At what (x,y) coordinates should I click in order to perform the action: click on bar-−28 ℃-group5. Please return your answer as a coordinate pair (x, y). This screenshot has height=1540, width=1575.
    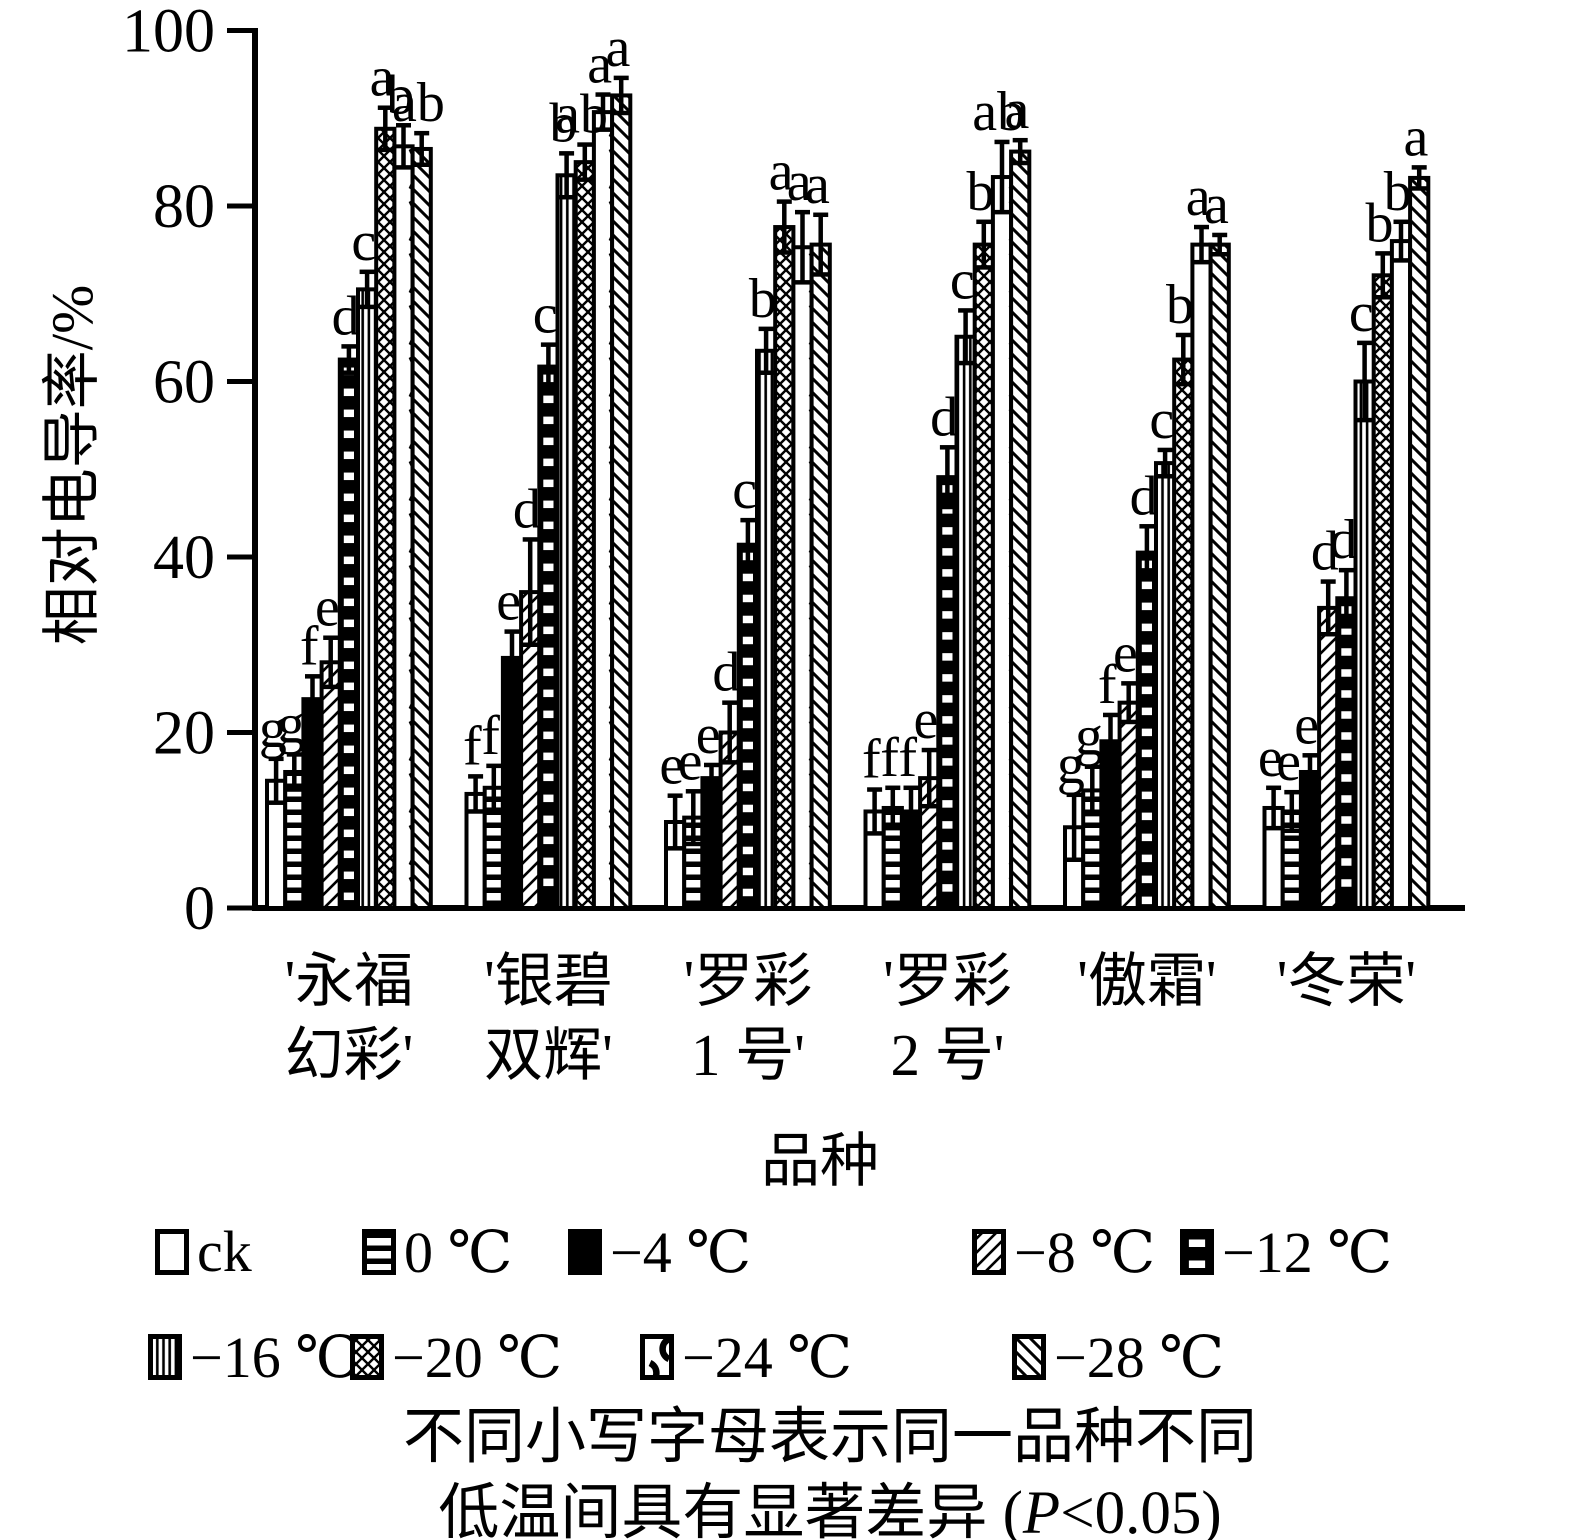
    Looking at the image, I should click on (1419, 538).